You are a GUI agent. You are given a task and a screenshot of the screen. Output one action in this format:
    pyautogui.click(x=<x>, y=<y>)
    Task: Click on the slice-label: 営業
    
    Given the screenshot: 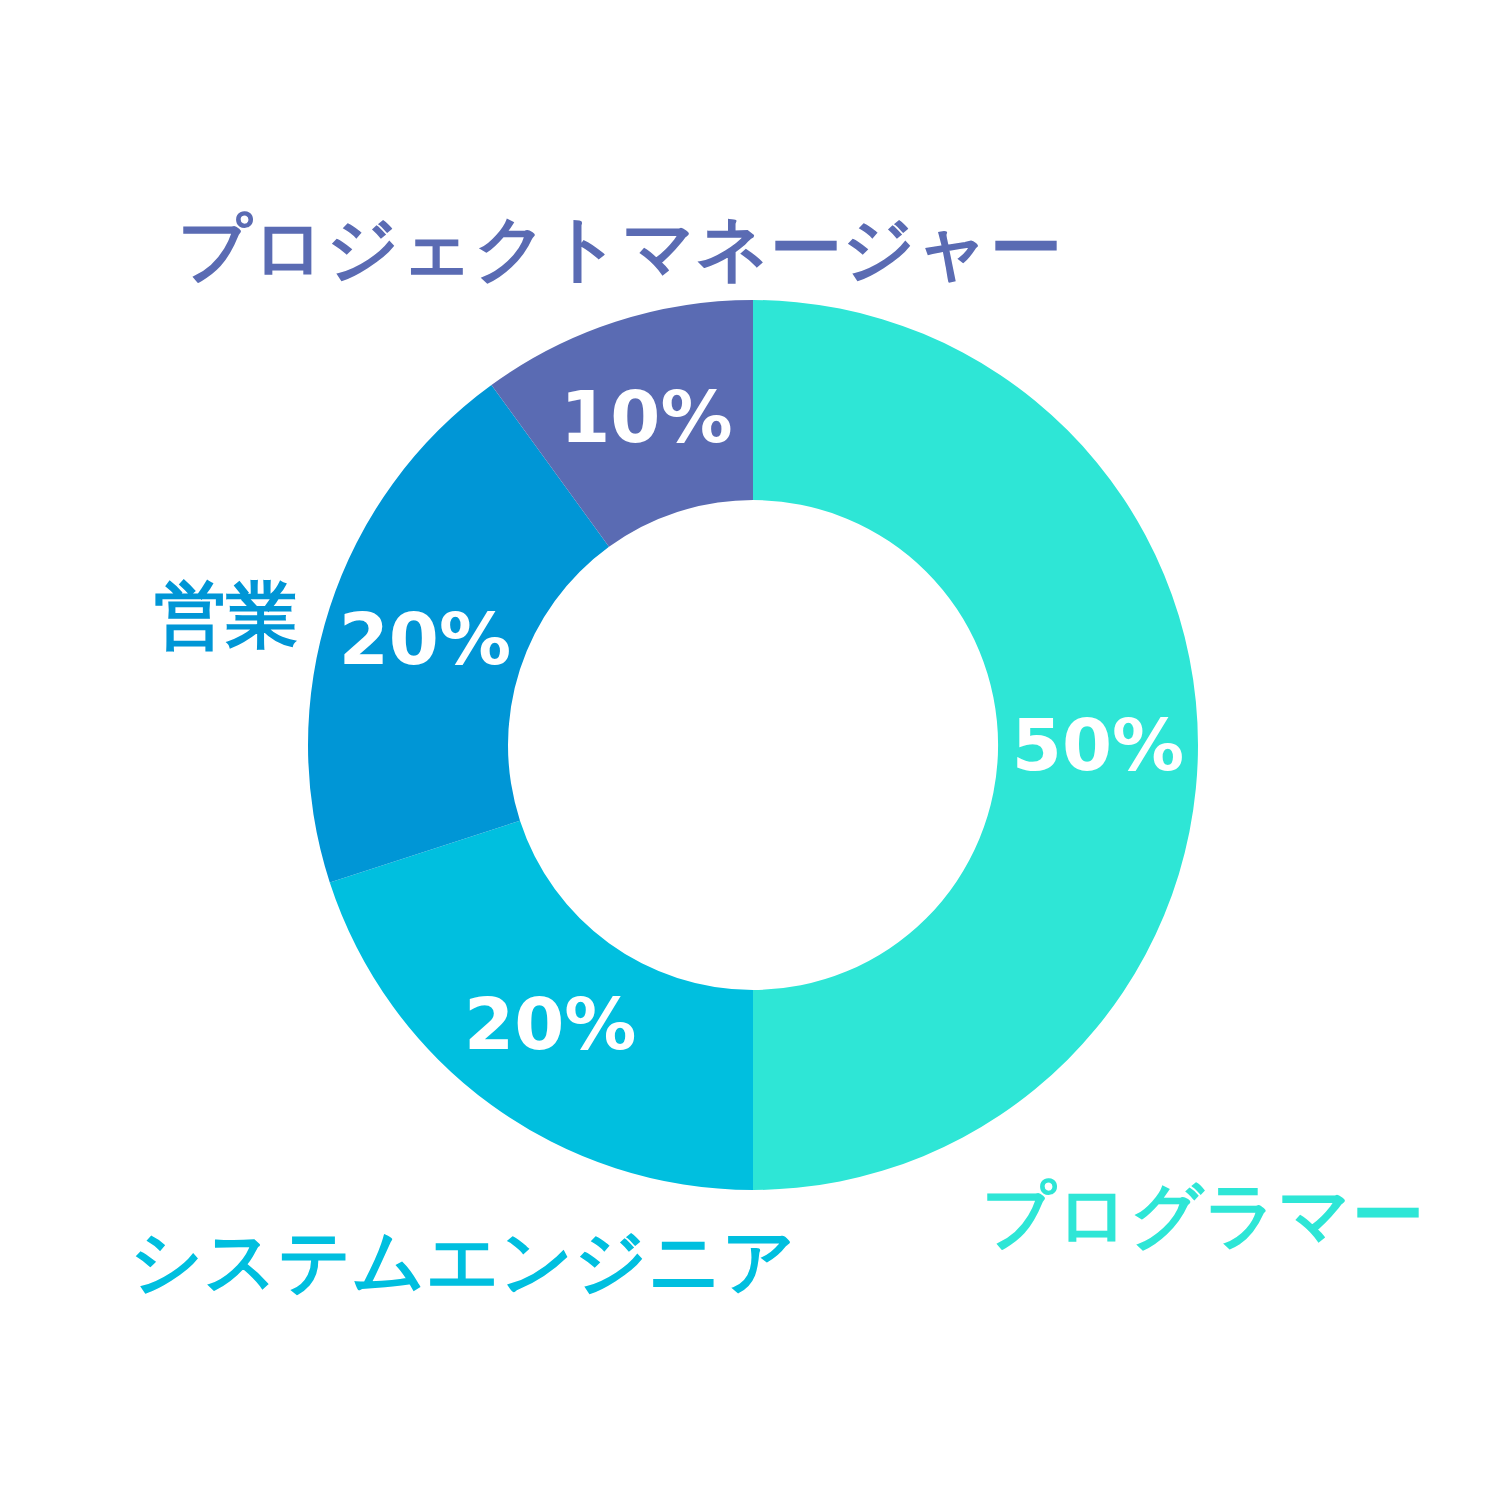 What is the action you would take?
    pyautogui.click(x=226, y=615)
    